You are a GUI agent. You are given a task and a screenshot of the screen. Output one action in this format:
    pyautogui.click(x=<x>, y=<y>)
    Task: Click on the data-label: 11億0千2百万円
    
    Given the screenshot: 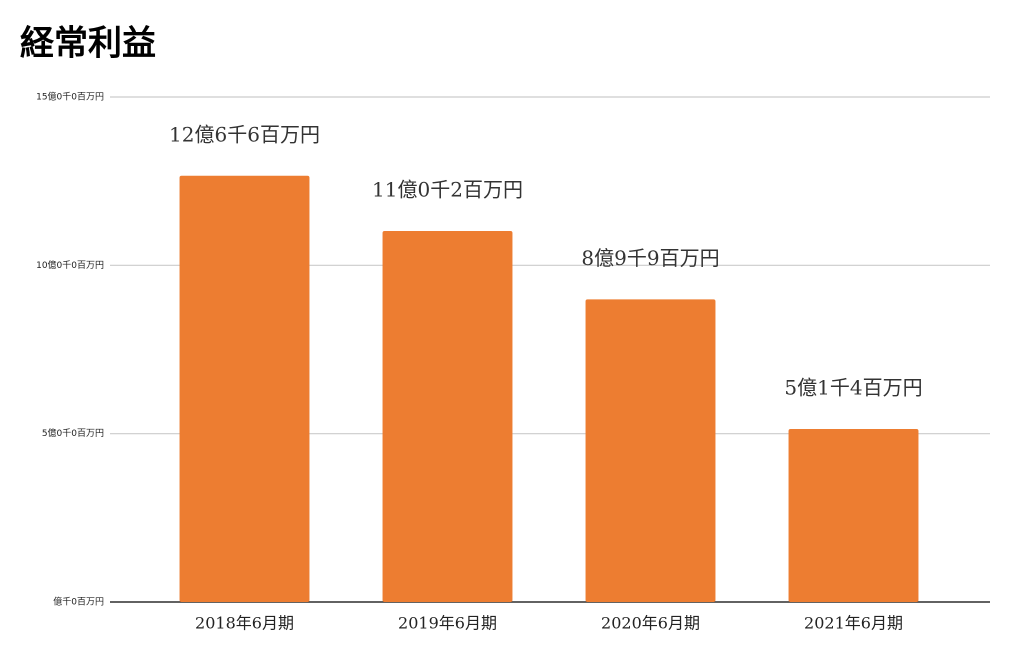 What is the action you would take?
    pyautogui.click(x=447, y=189)
    